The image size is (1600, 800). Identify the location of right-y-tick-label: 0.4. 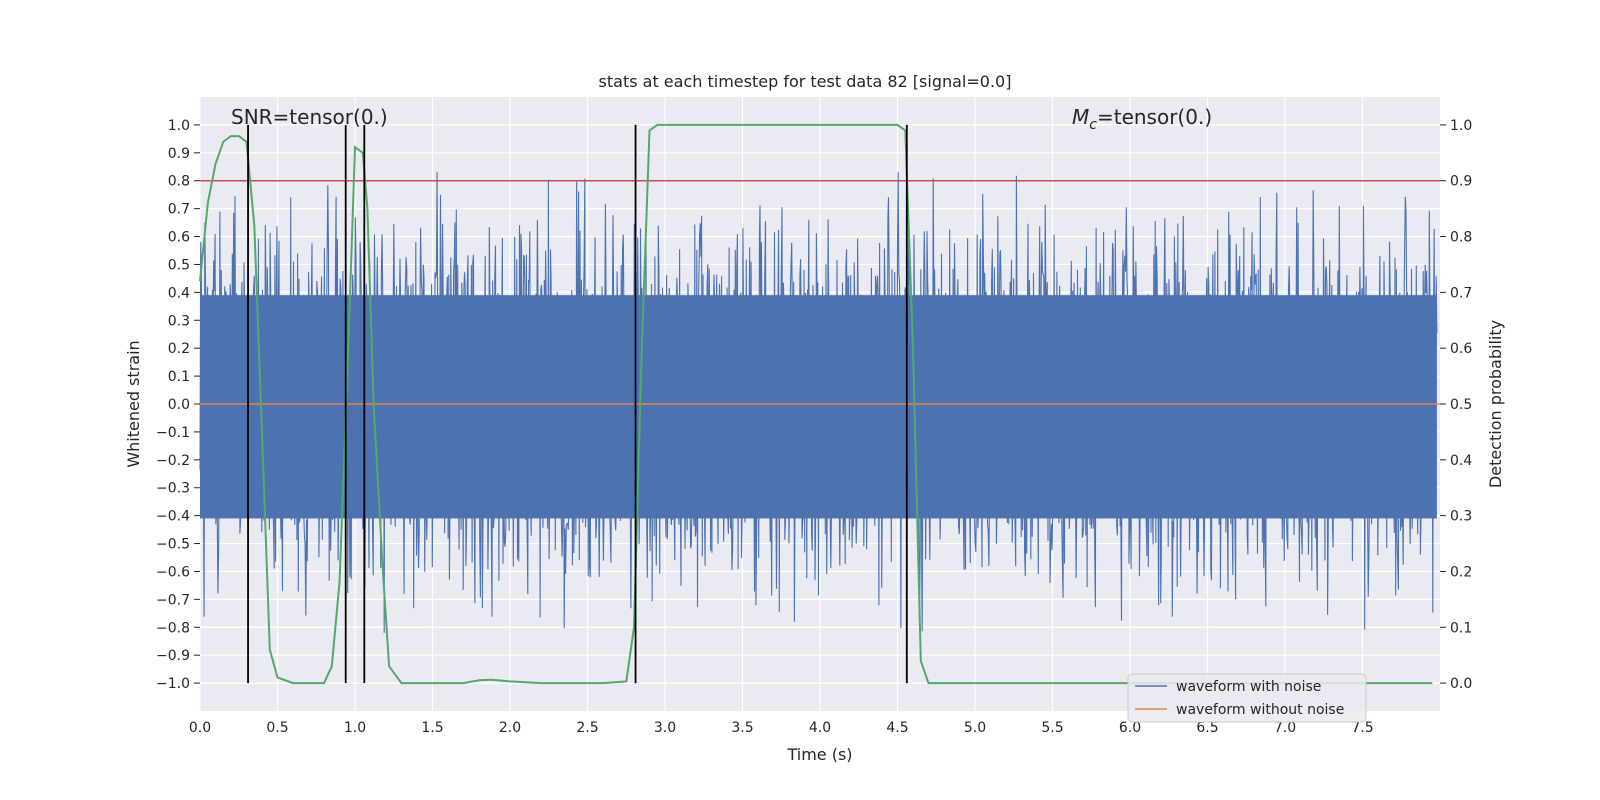
(1461, 461).